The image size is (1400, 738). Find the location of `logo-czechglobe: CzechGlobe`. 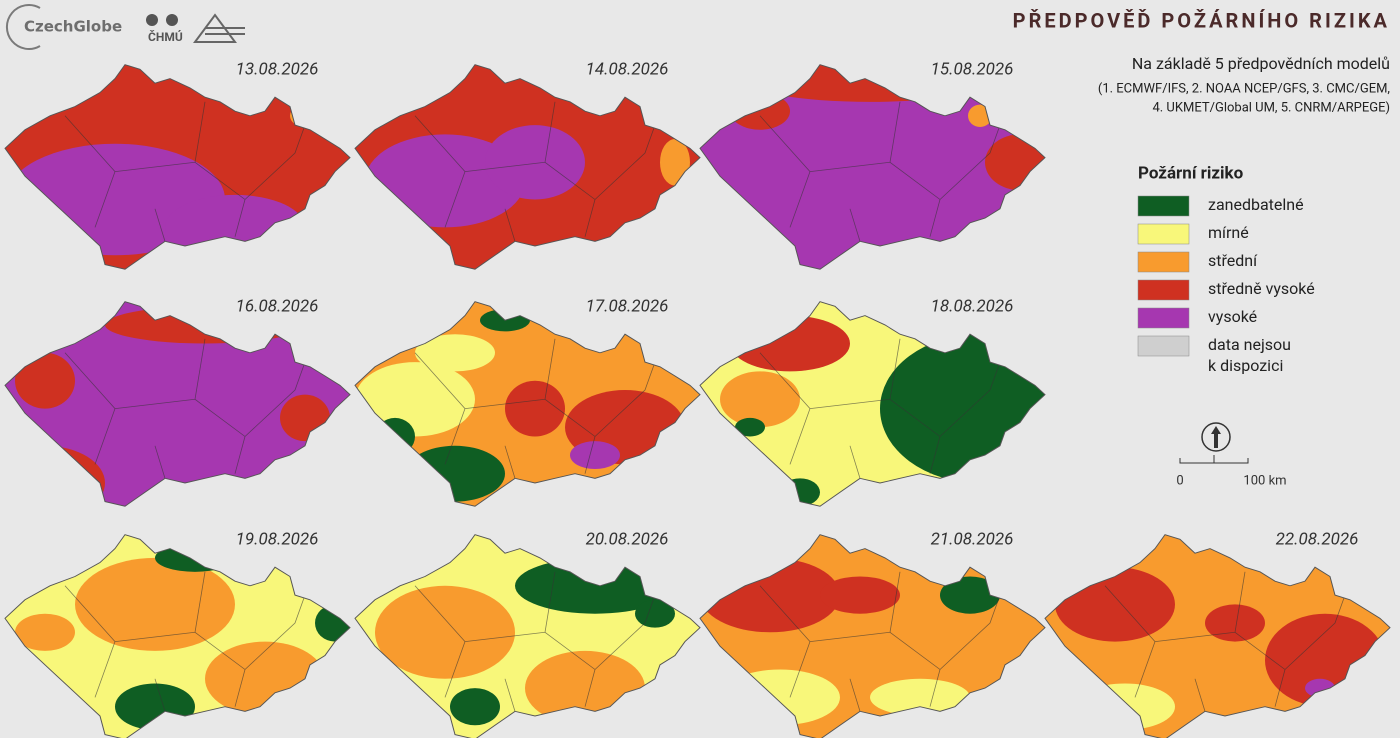

logo-czechglobe: CzechGlobe is located at coordinates (73, 27).